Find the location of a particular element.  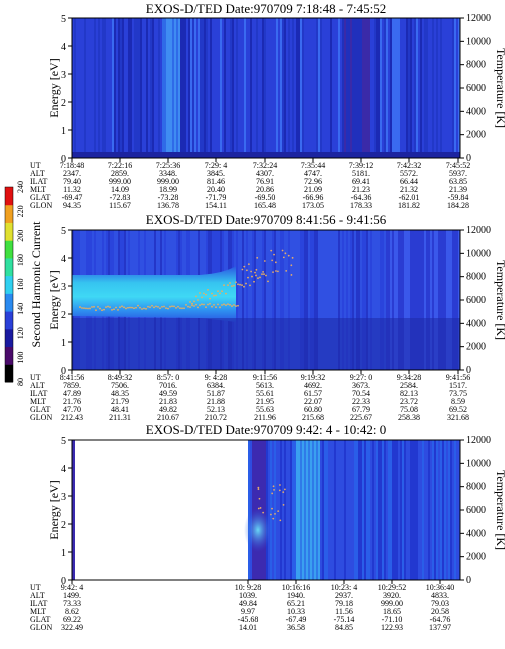

table-cell: 136.78 is located at coordinates (168, 205).